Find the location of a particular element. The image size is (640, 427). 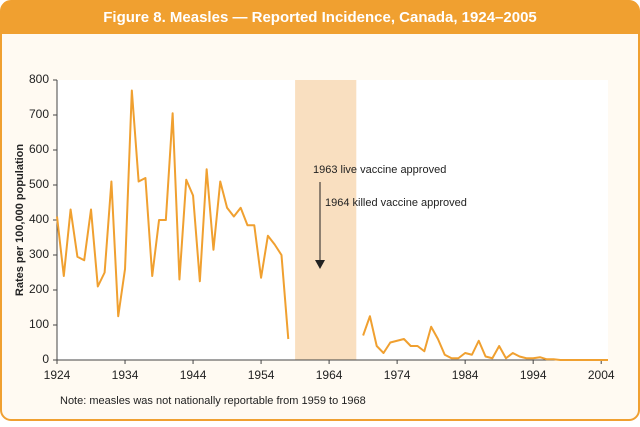

x-tick-label: 1974 is located at coordinates (397, 375).